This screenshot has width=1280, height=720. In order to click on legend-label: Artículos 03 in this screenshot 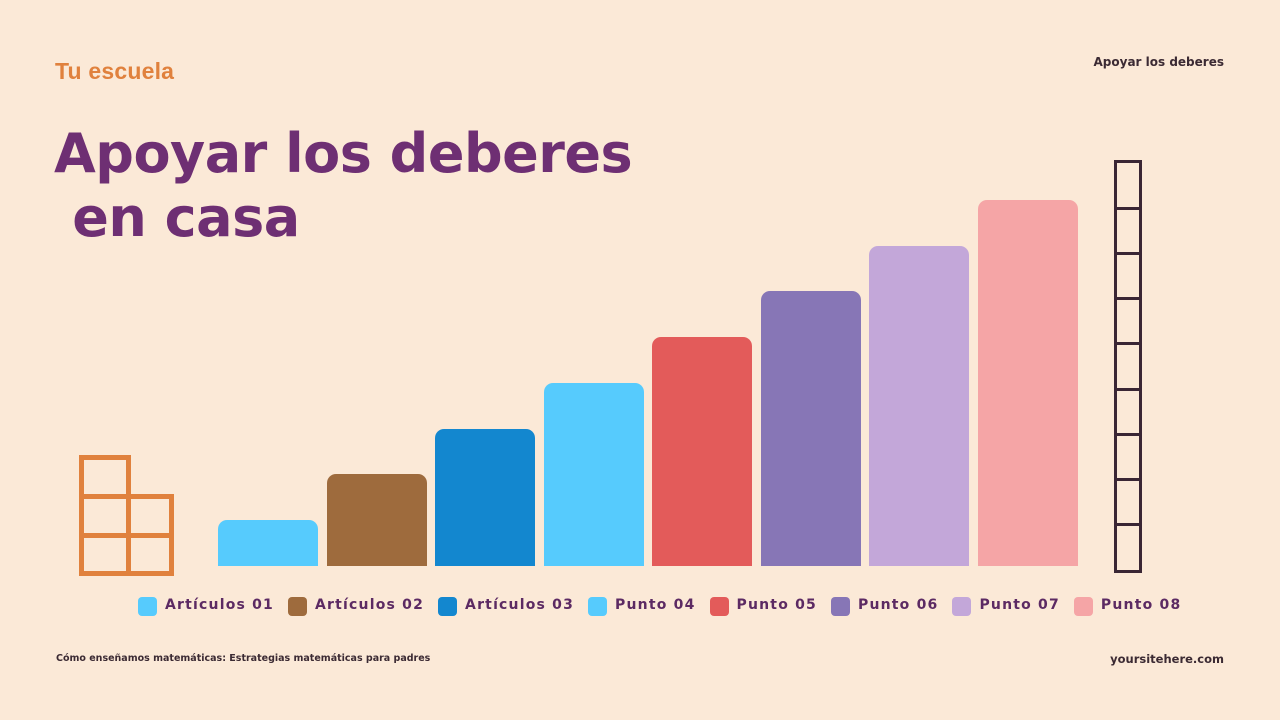, I will do `click(520, 604)`.